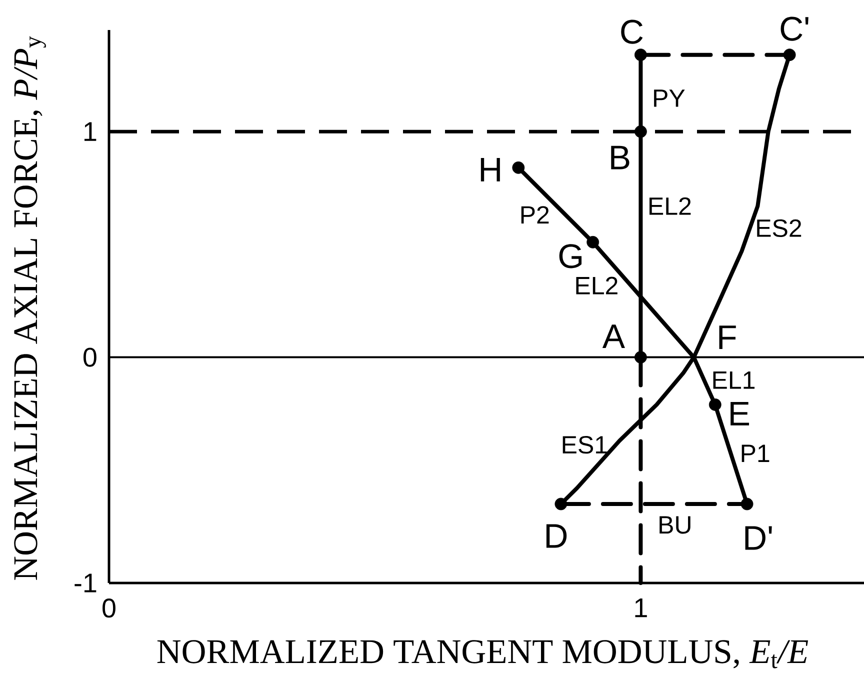  What do you see at coordinates (613, 336) in the screenshot?
I see `annotation: A` at bounding box center [613, 336].